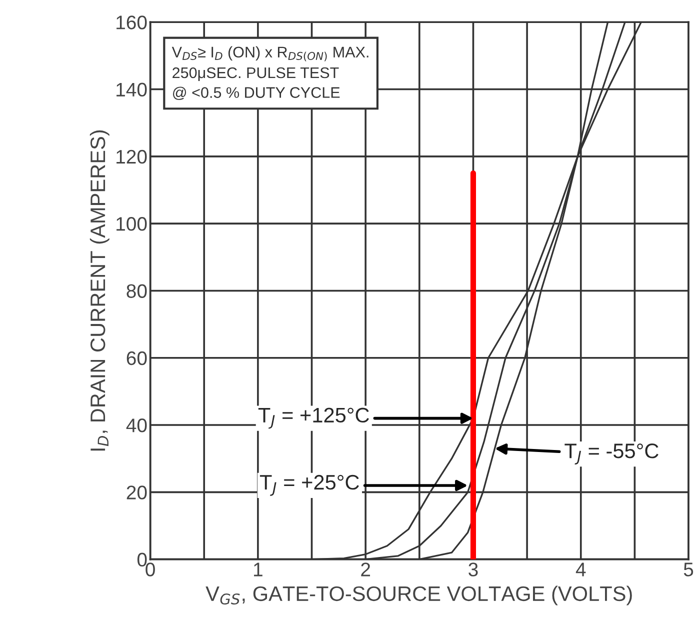 The height and width of the screenshot is (632, 699). I want to click on y-tick-label: 160, so click(131, 23).